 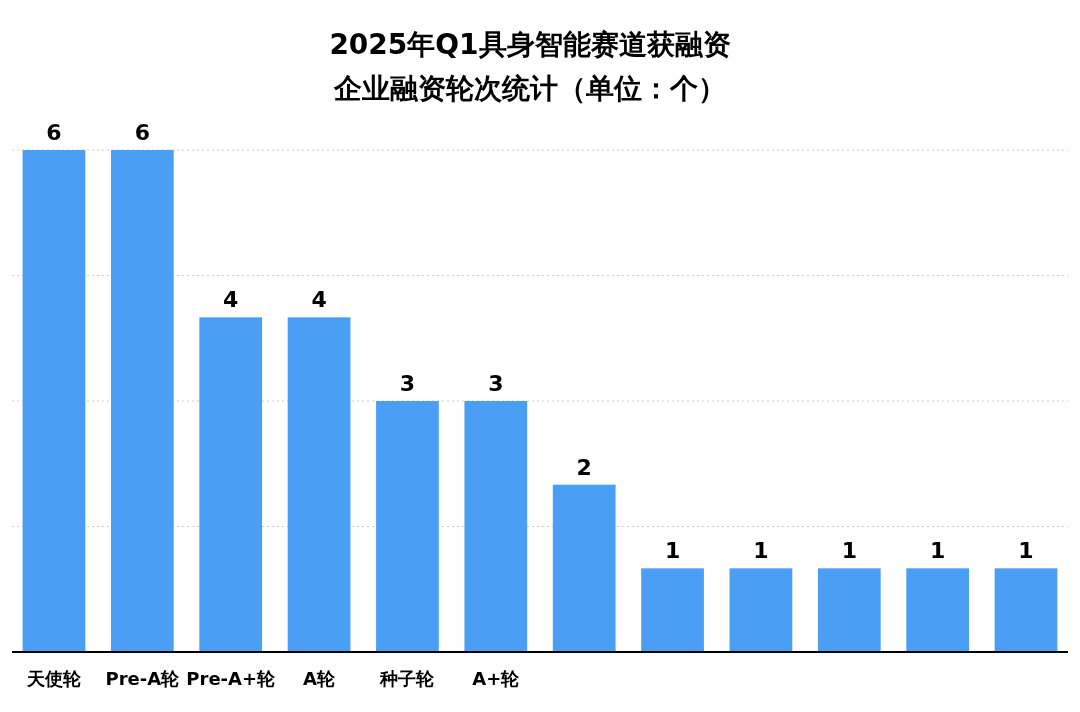 What do you see at coordinates (143, 678) in the screenshot?
I see `x-tick-label: Pre-A轮` at bounding box center [143, 678].